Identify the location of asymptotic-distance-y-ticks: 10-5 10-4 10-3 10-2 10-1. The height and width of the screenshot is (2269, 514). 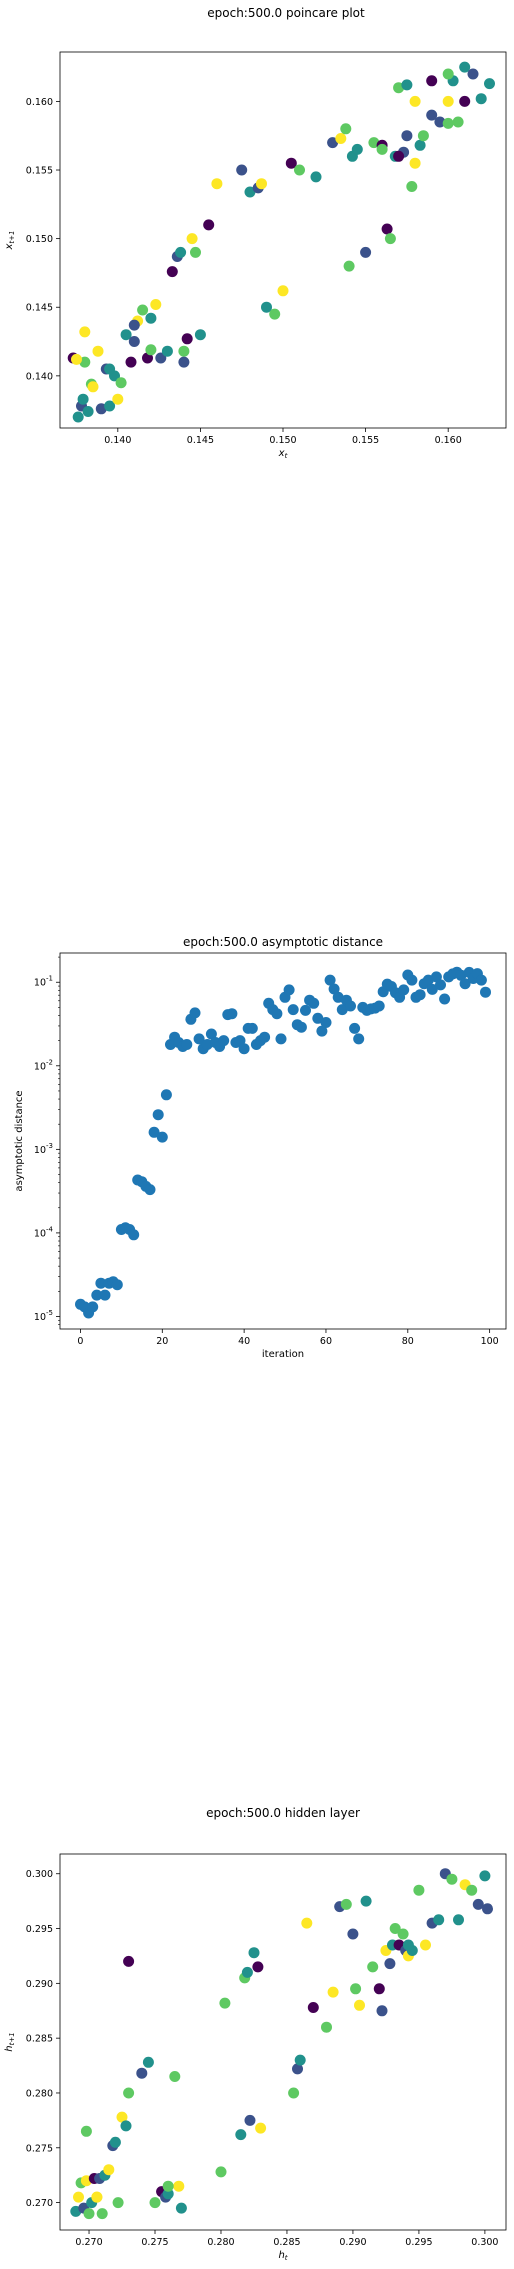
(47, 1140).